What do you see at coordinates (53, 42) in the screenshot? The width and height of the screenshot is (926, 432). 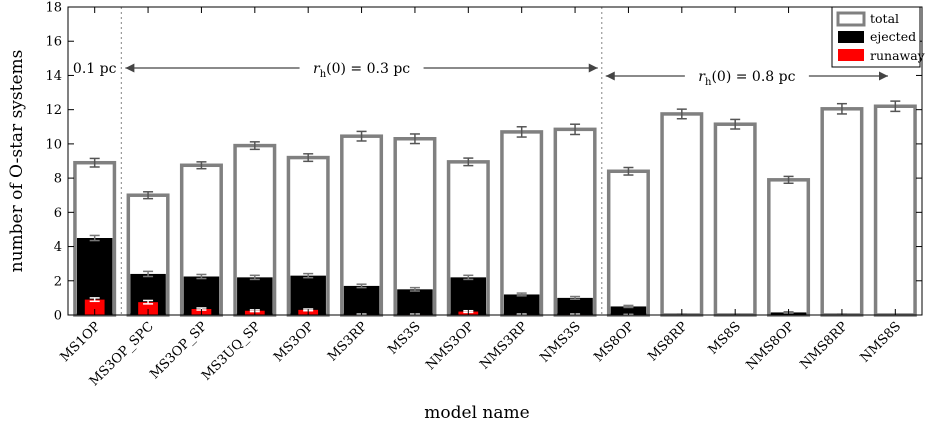 I see `y-tick-label-16: 16` at bounding box center [53, 42].